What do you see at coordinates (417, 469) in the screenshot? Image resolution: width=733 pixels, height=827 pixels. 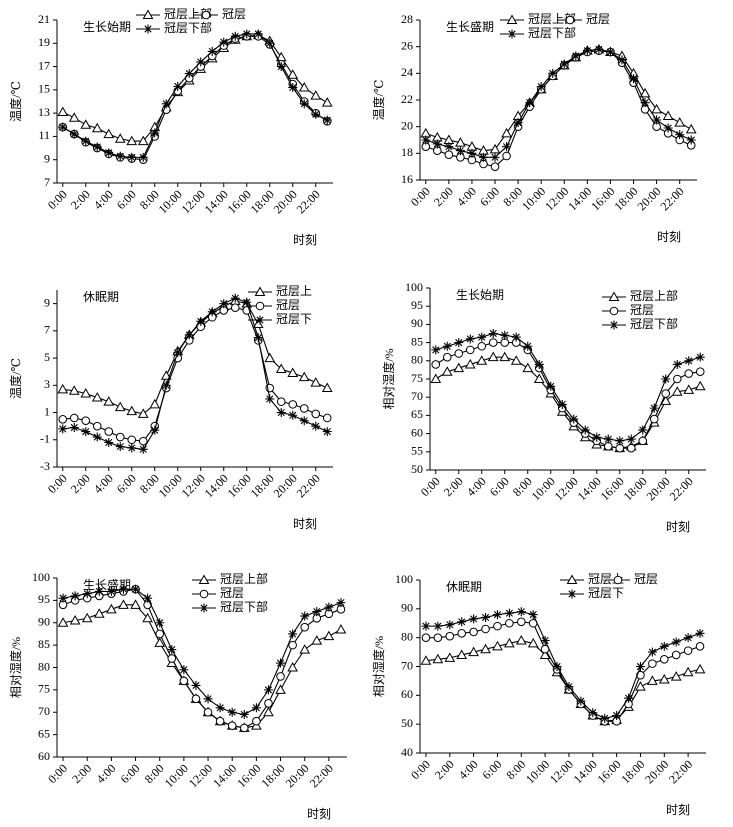 I see `y-tick-label: 50` at bounding box center [417, 469].